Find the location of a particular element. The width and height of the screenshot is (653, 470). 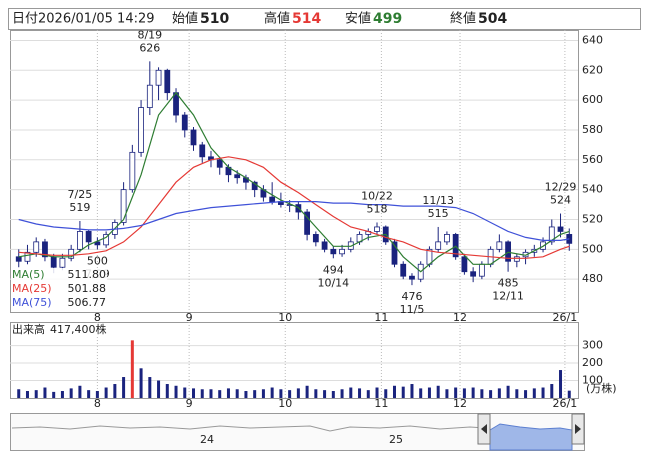

volume-title-box is located at coordinates (66, 330).